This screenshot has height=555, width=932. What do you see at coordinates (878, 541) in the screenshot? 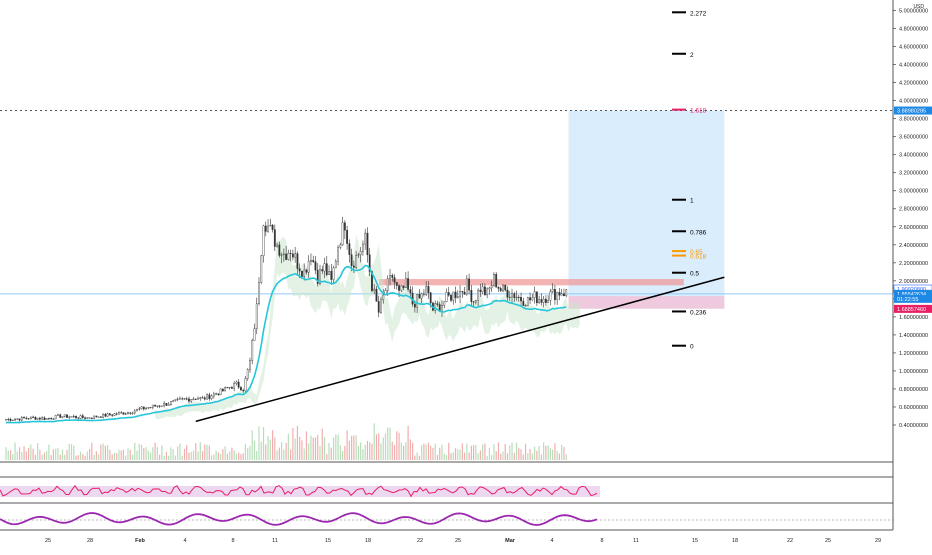
I see `time-tick-label: 29` at bounding box center [878, 541].